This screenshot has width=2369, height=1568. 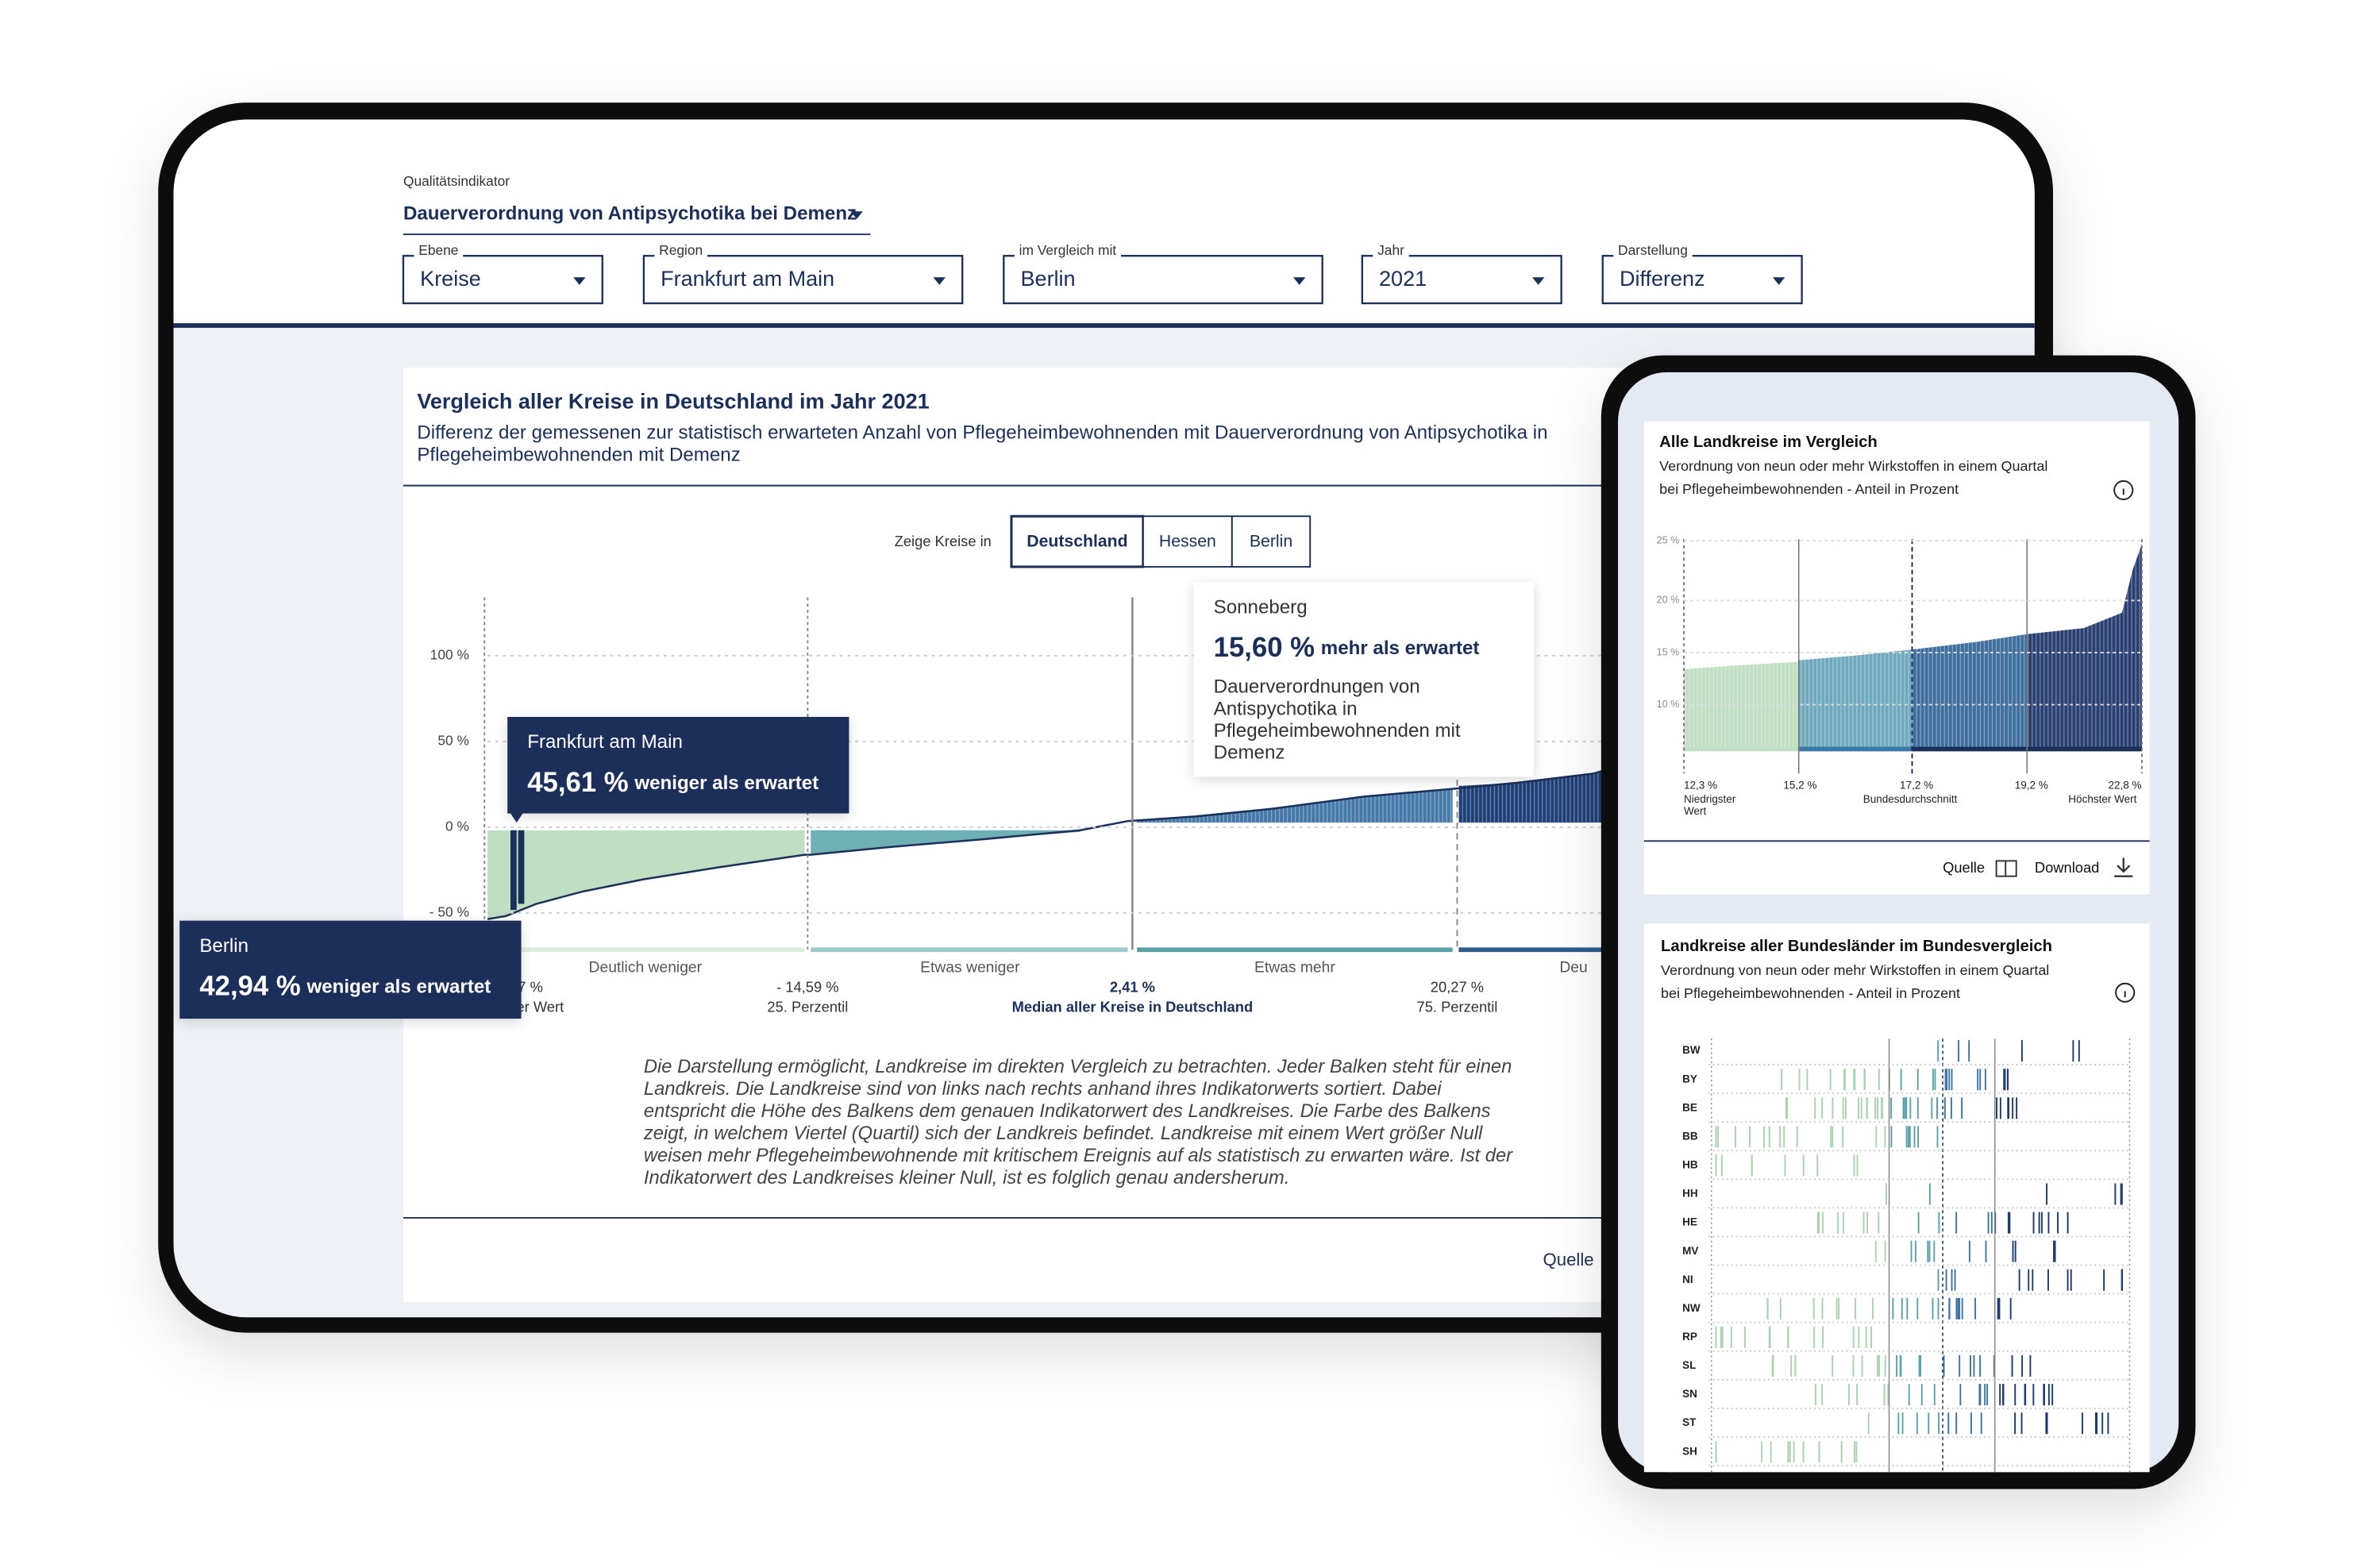 What do you see at coordinates (1799, 785) in the screenshot?
I see `marker-value: 15,2 %` at bounding box center [1799, 785].